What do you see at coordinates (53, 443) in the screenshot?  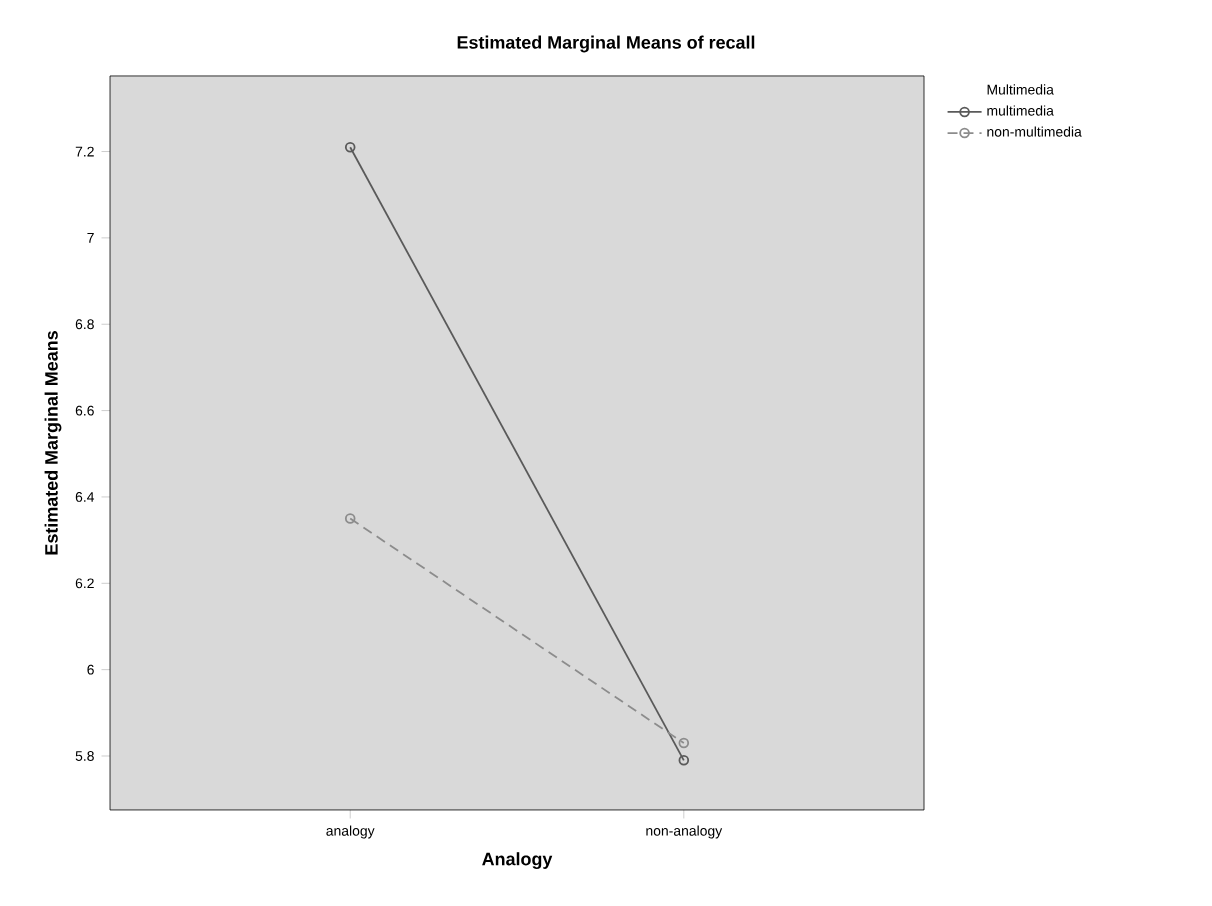 I see `y-axis-title: Estimated Marginal Means` at bounding box center [53, 443].